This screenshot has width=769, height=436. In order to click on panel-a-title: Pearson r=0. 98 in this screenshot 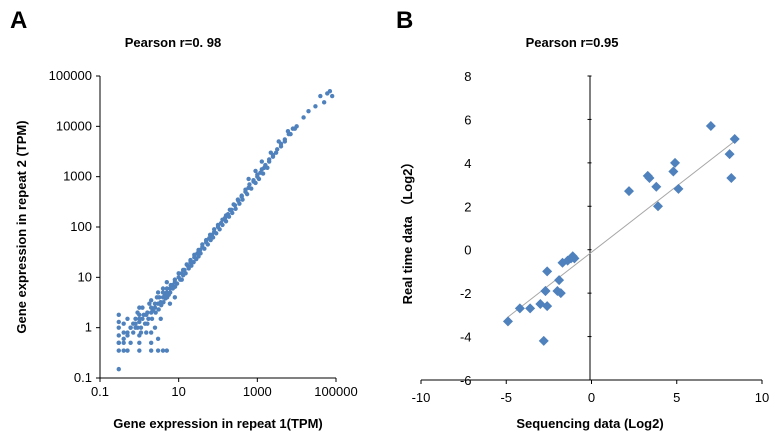, I will do `click(173, 42)`.